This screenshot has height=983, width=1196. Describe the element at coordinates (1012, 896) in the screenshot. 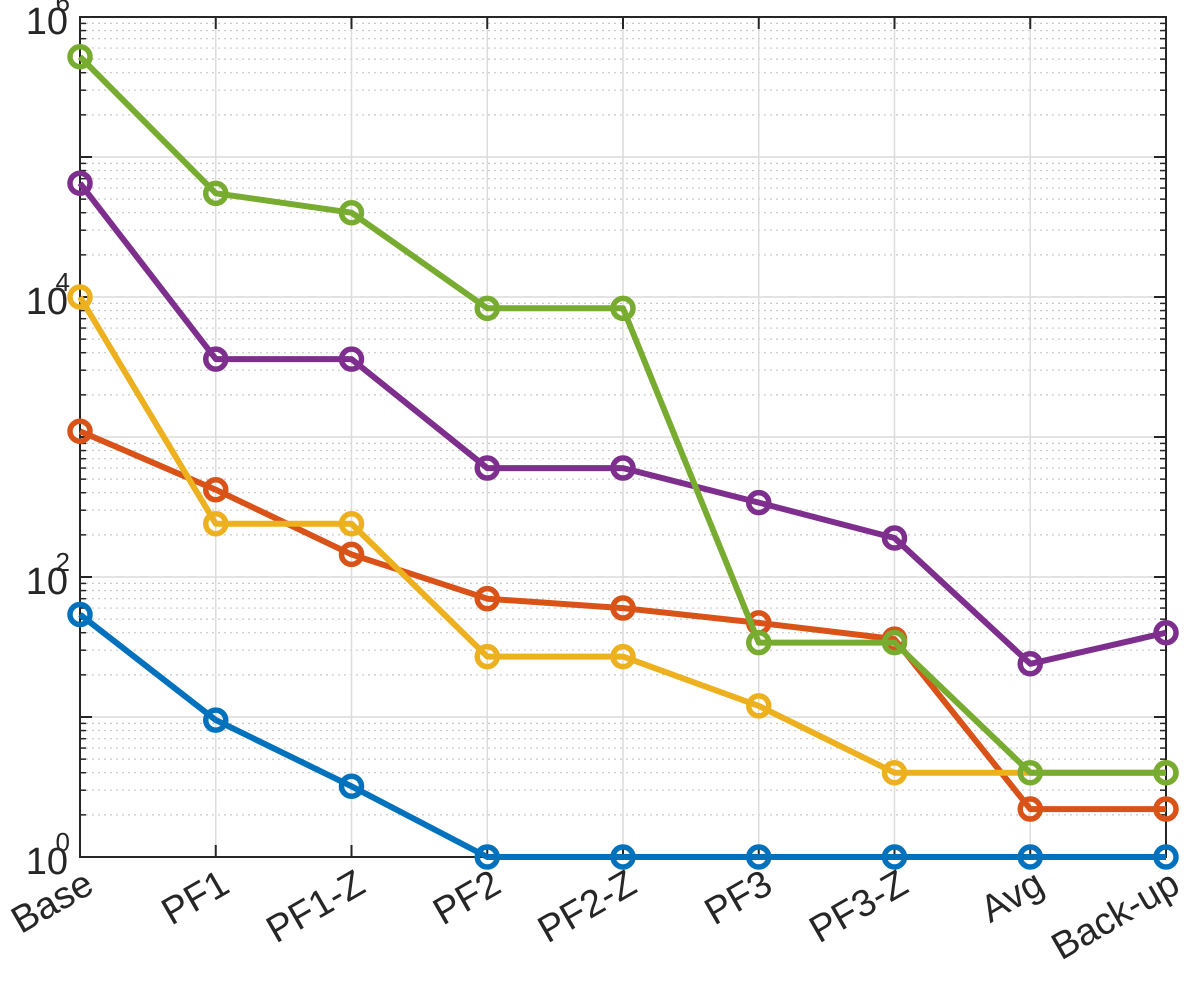

I see `x-tick-label: Avg` at that location.